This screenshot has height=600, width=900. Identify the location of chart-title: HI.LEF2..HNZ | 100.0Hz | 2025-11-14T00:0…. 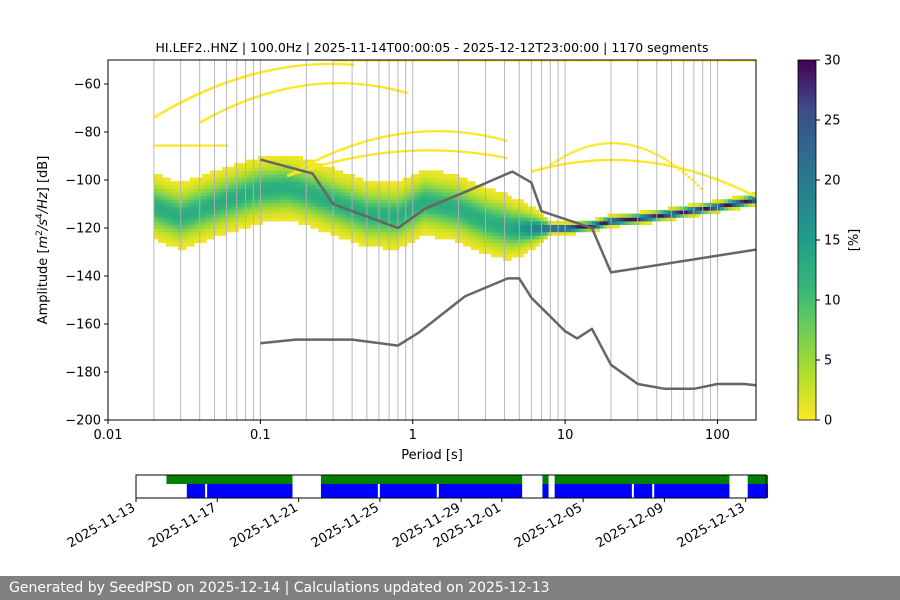
(432, 47).